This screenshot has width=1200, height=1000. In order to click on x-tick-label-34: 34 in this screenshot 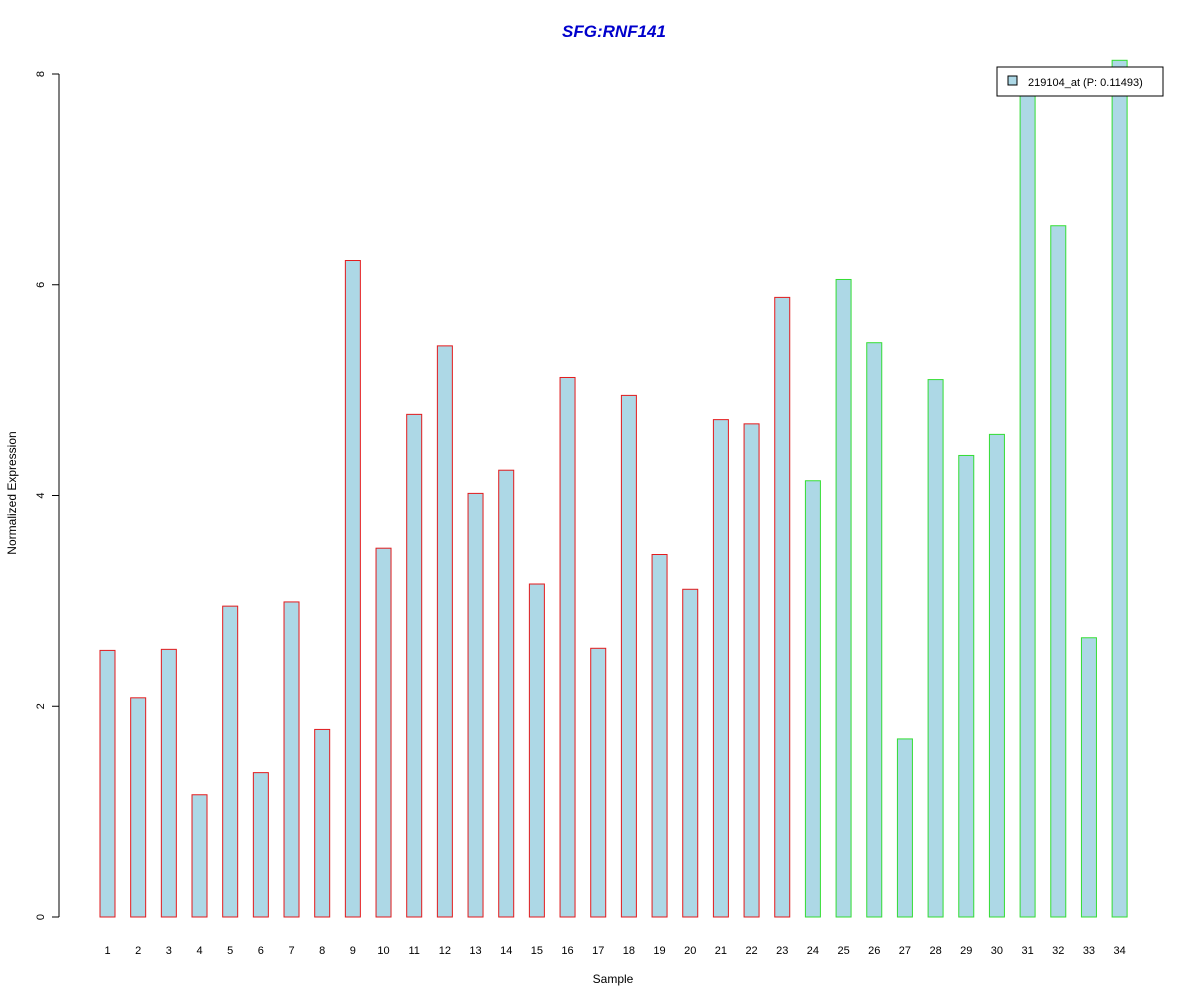, I will do `click(1119, 951)`.